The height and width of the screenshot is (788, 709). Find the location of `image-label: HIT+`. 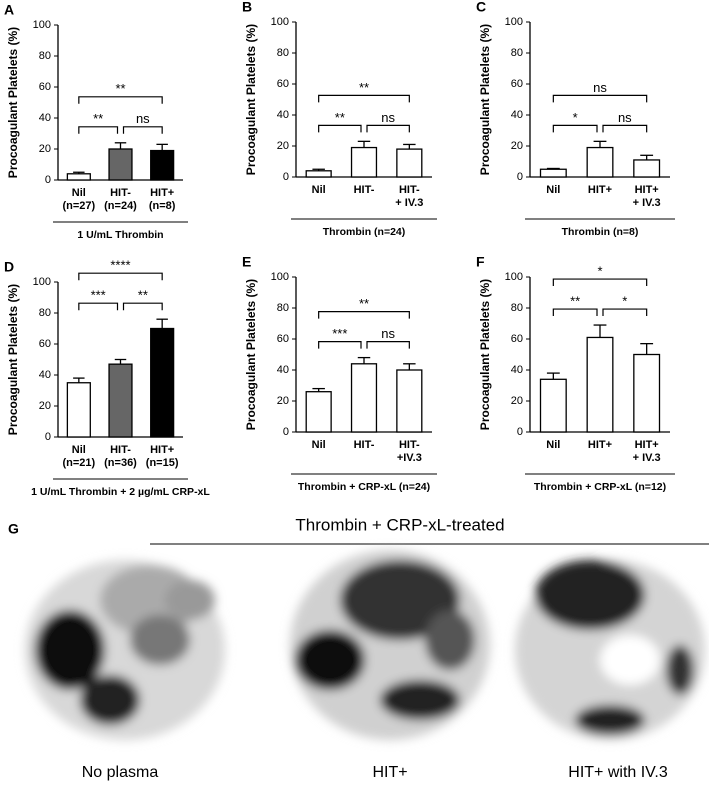

image-label: HIT+ is located at coordinates (389, 772).